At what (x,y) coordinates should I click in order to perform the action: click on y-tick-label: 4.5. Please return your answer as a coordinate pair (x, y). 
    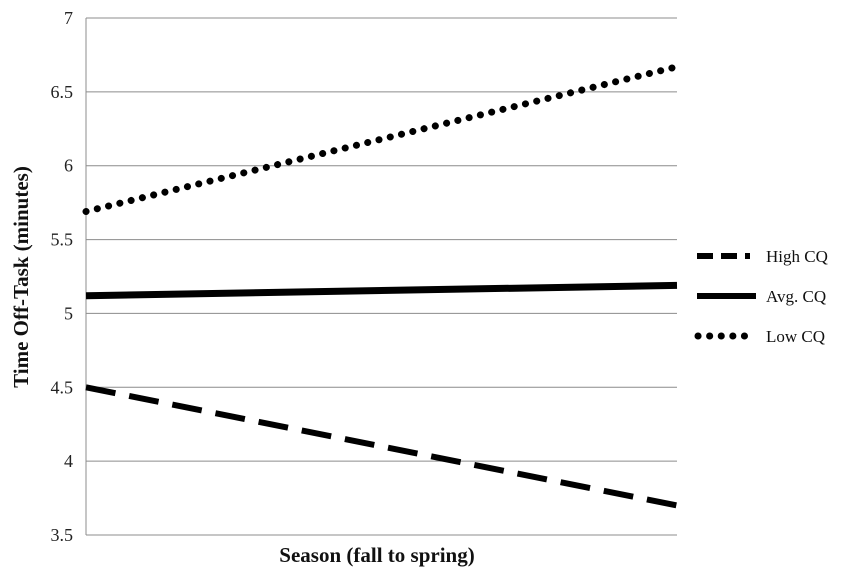
    Looking at the image, I should click on (62, 387).